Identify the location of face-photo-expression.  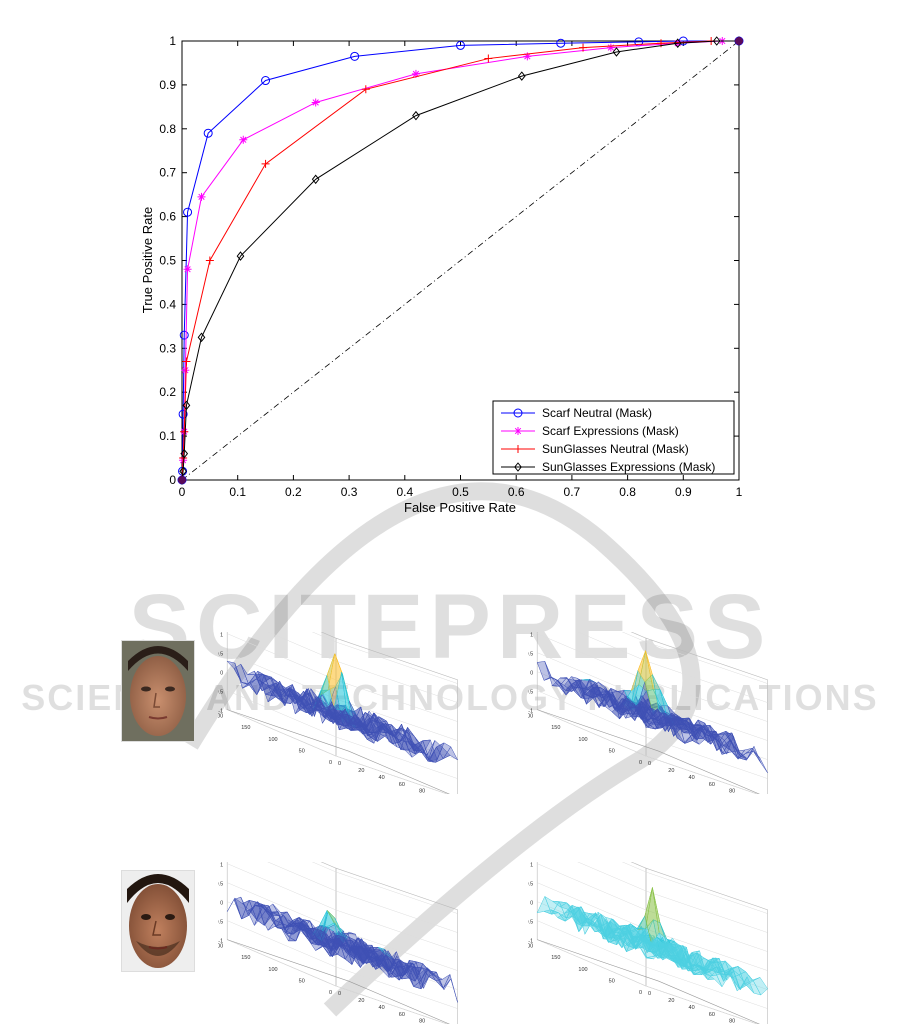
(158, 921).